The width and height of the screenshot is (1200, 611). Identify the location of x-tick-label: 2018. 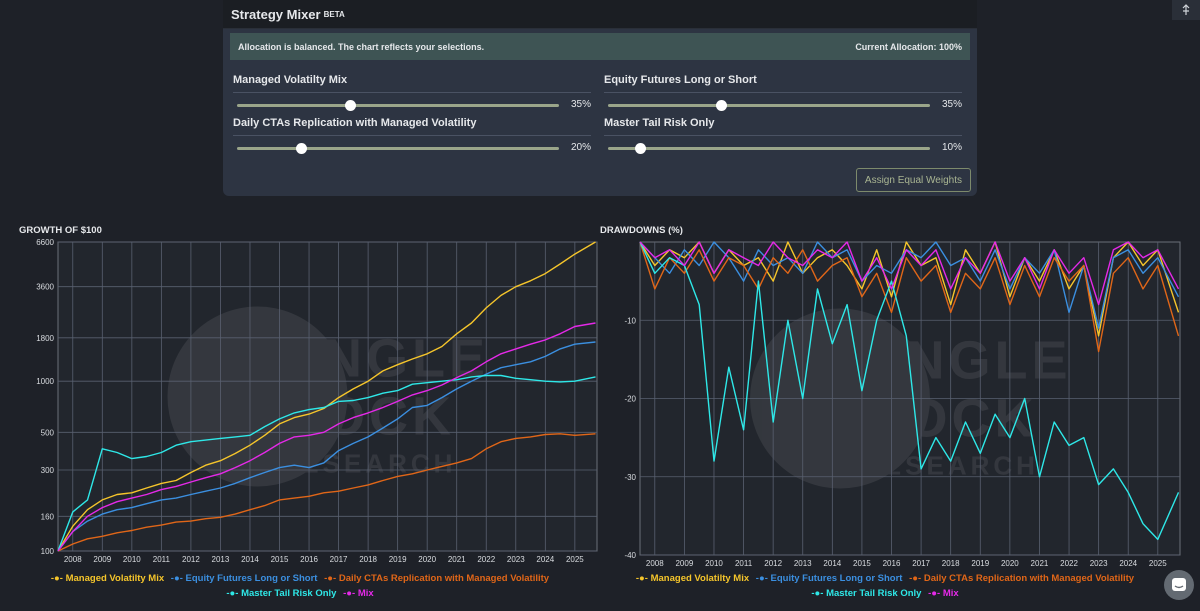
(368, 559).